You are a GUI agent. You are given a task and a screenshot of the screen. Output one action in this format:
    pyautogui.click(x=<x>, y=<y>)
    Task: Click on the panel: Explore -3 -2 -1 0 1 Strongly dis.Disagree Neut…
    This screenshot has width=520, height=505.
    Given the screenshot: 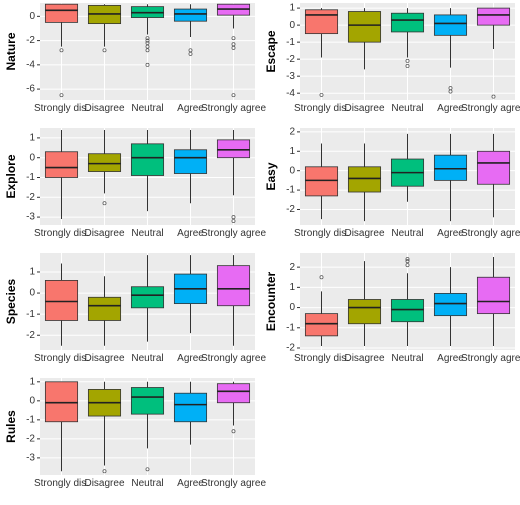 What is the action you would take?
    pyautogui.click(x=135, y=183)
    